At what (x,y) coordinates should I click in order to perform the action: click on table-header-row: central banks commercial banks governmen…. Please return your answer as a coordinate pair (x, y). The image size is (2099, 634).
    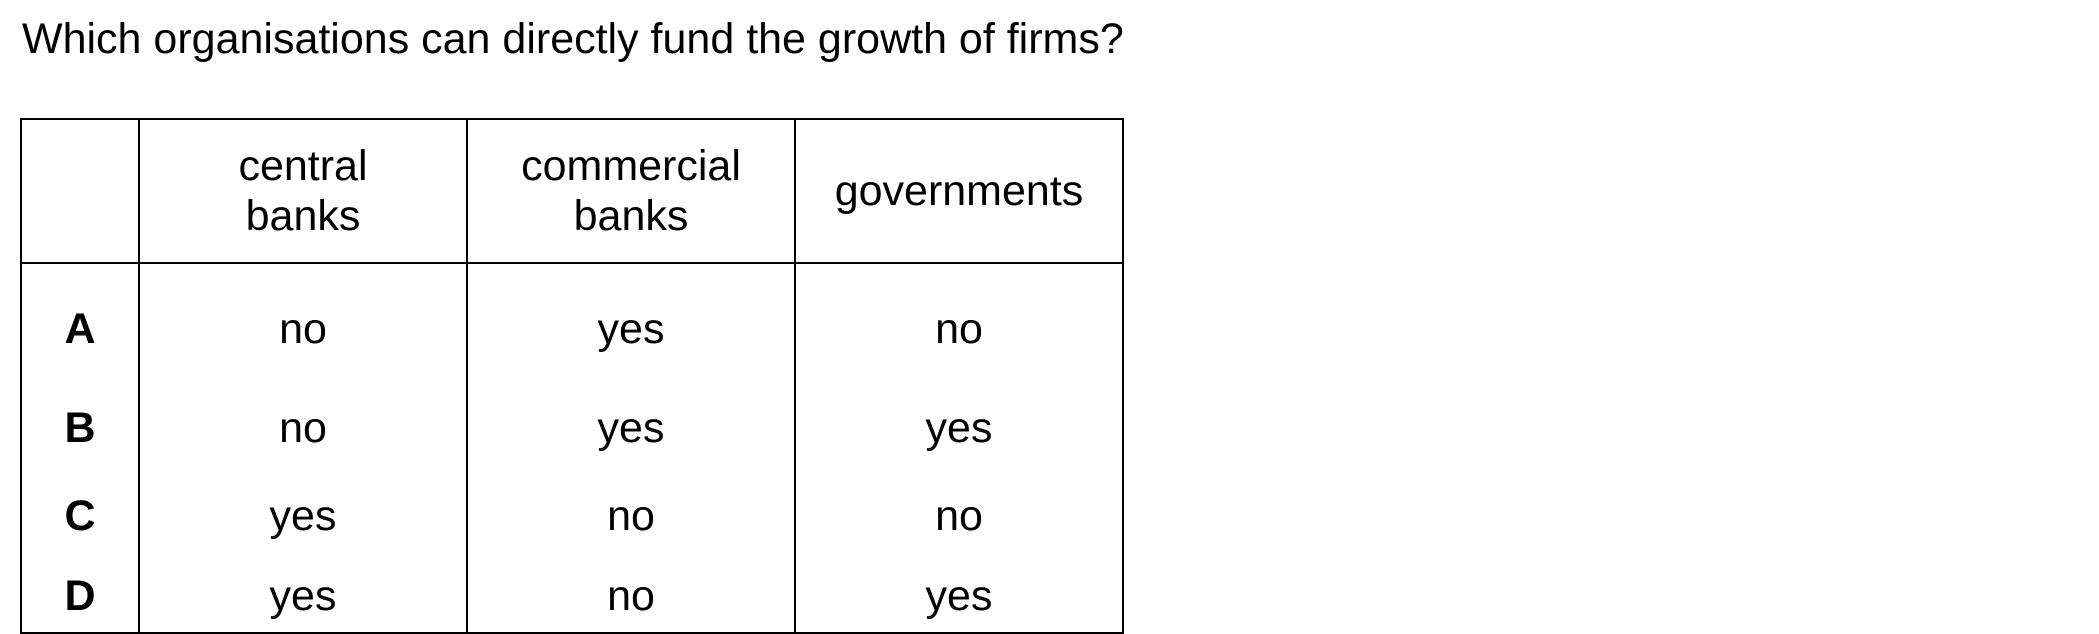
    Looking at the image, I should click on (572, 191).